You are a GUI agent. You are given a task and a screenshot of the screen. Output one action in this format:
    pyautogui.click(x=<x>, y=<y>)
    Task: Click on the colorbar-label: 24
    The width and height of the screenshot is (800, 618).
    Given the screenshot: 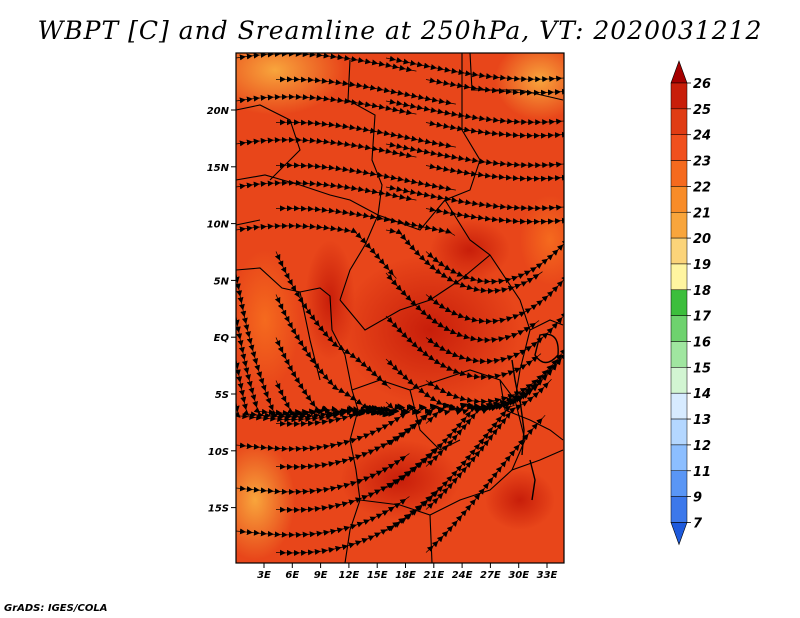 What is the action you would take?
    pyautogui.click(x=702, y=136)
    